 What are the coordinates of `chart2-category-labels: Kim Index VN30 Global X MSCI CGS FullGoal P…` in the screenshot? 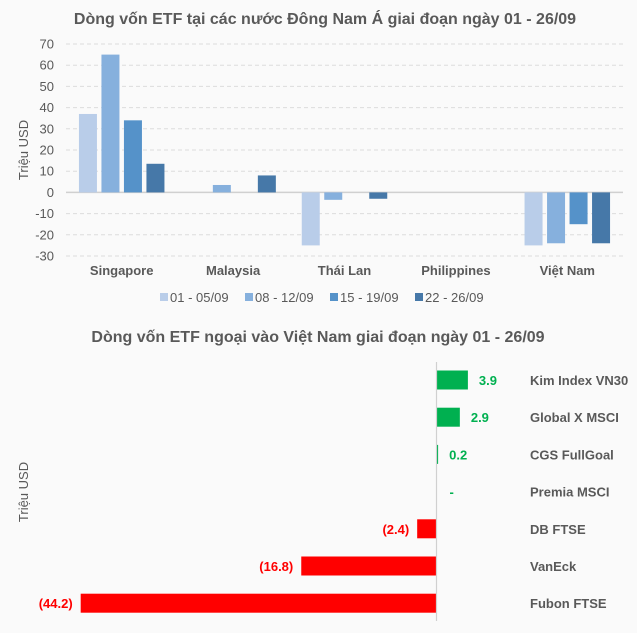 It's located at (579, 492).